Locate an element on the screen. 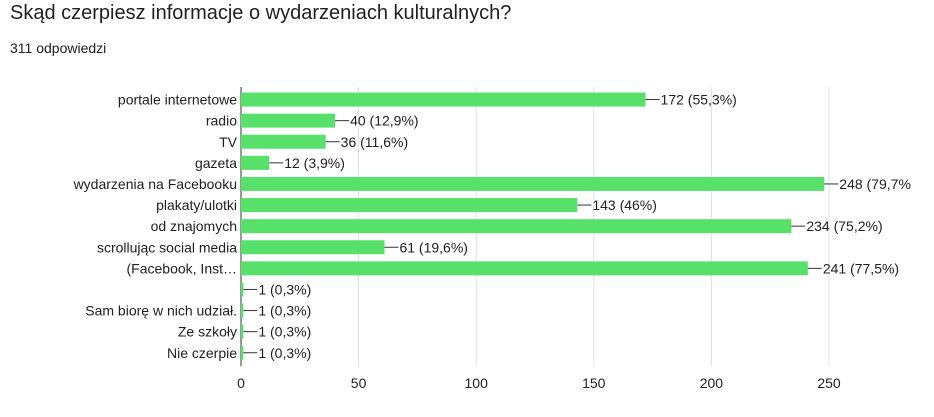  x-tick-label: 100 is located at coordinates (477, 383).